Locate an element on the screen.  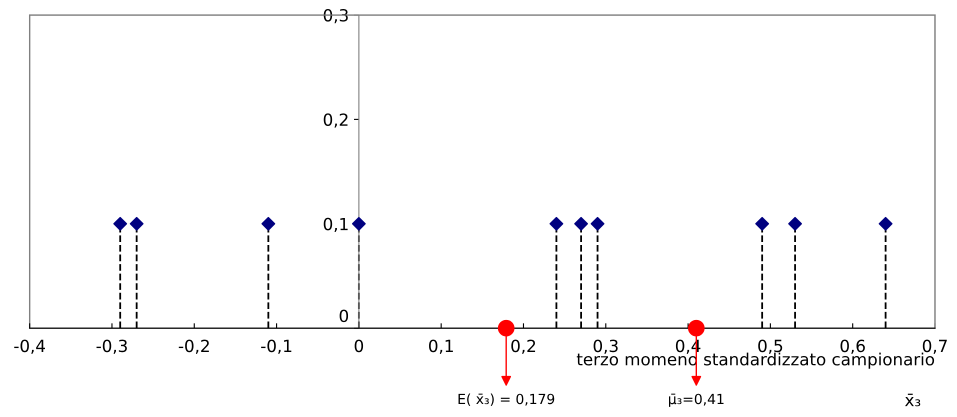
x-tick-label: 0,2 is located at coordinates (523, 347).